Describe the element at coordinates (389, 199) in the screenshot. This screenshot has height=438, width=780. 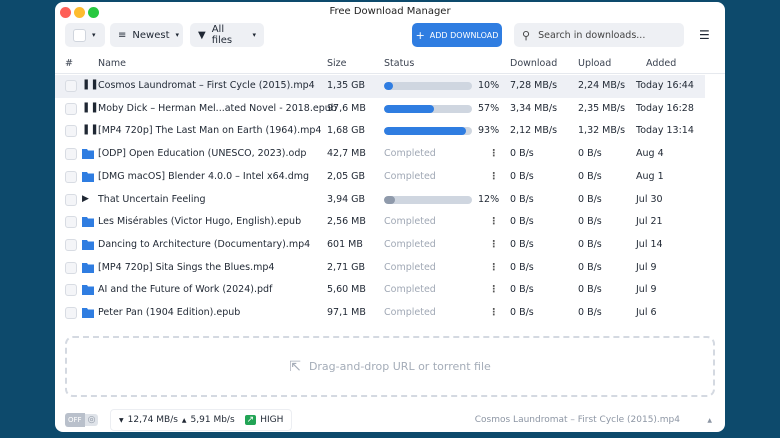
I see `progress-fill` at that location.